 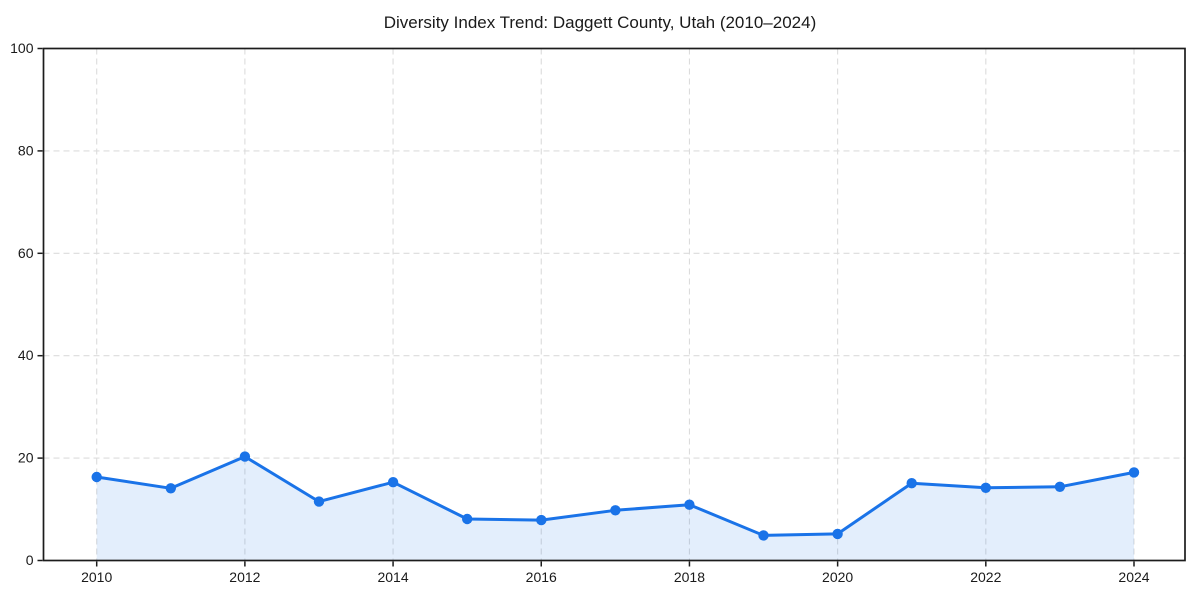 I want to click on y-tick-label: 40, so click(x=26, y=355).